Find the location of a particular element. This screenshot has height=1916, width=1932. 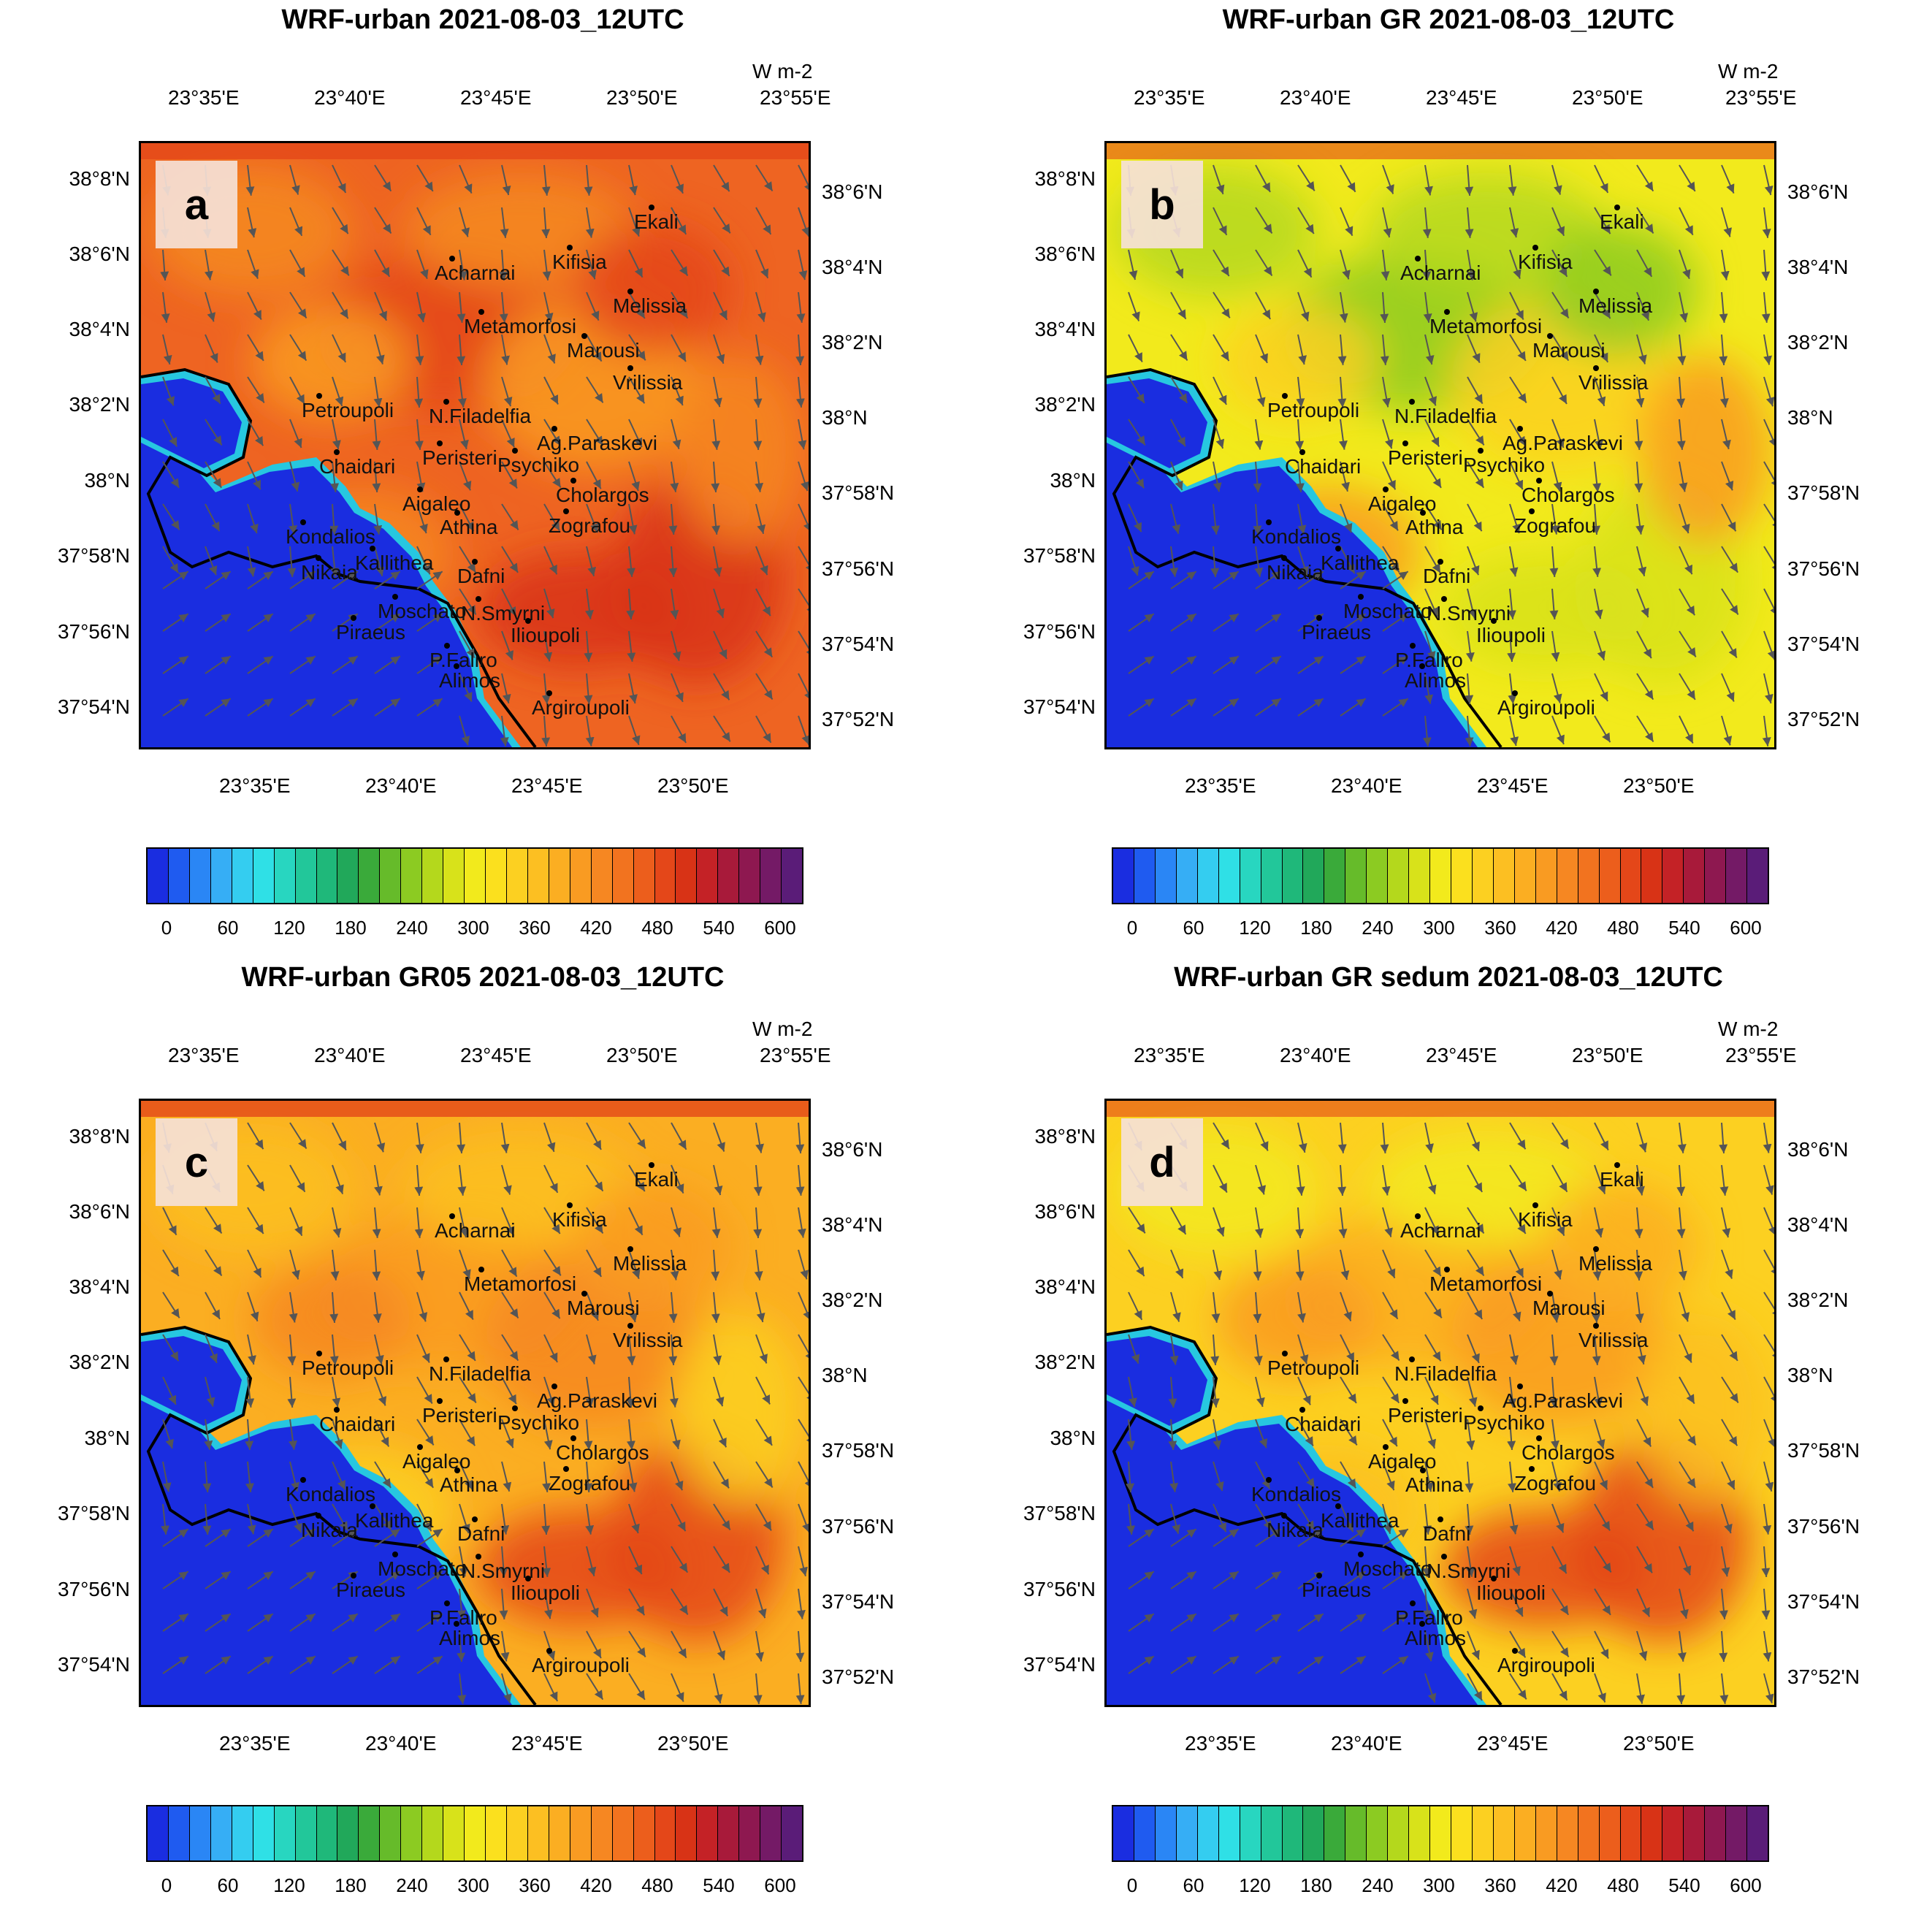

lat-tick-left: 37°54'N is located at coordinates (1059, 1664).